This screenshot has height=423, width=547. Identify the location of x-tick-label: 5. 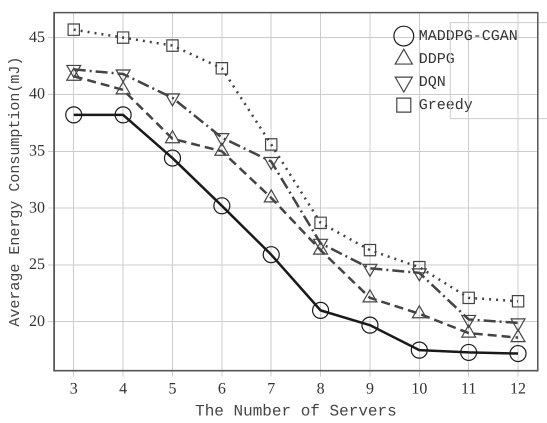
(172, 389).